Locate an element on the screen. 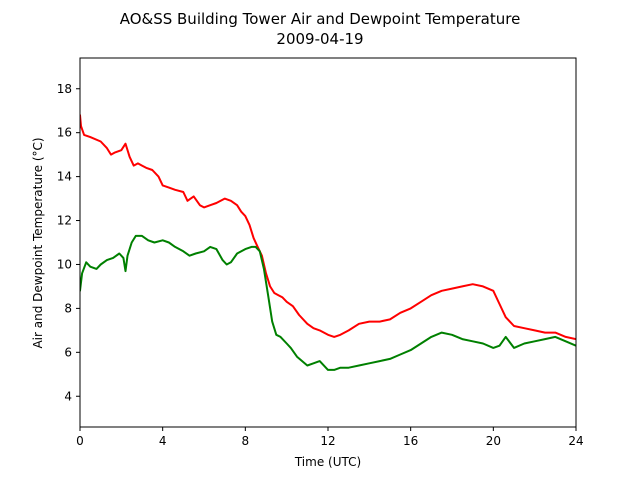  x-tick-label: 12 is located at coordinates (327, 441).